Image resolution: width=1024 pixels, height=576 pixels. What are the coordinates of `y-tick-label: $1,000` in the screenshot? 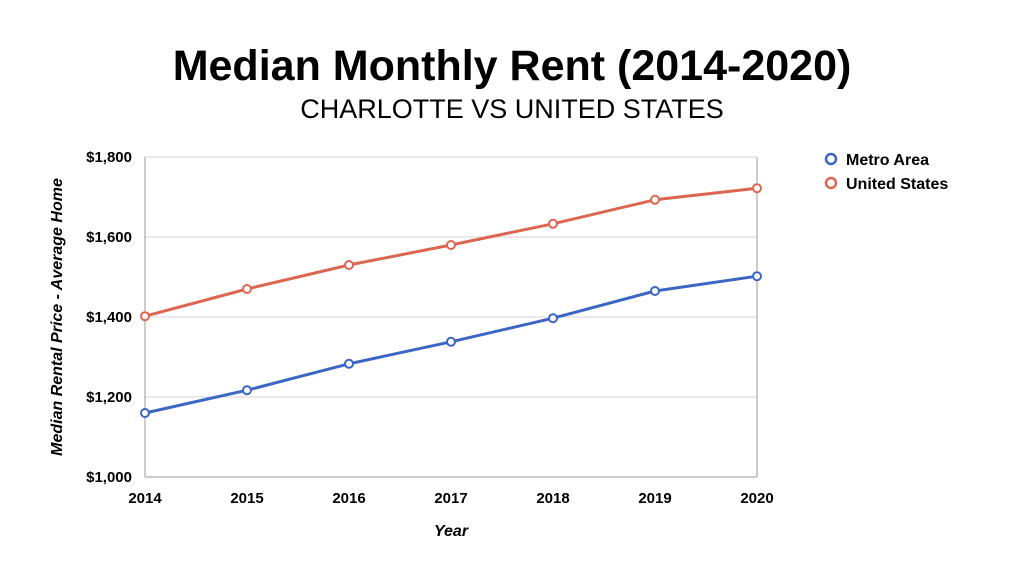 It's located at (109, 477).